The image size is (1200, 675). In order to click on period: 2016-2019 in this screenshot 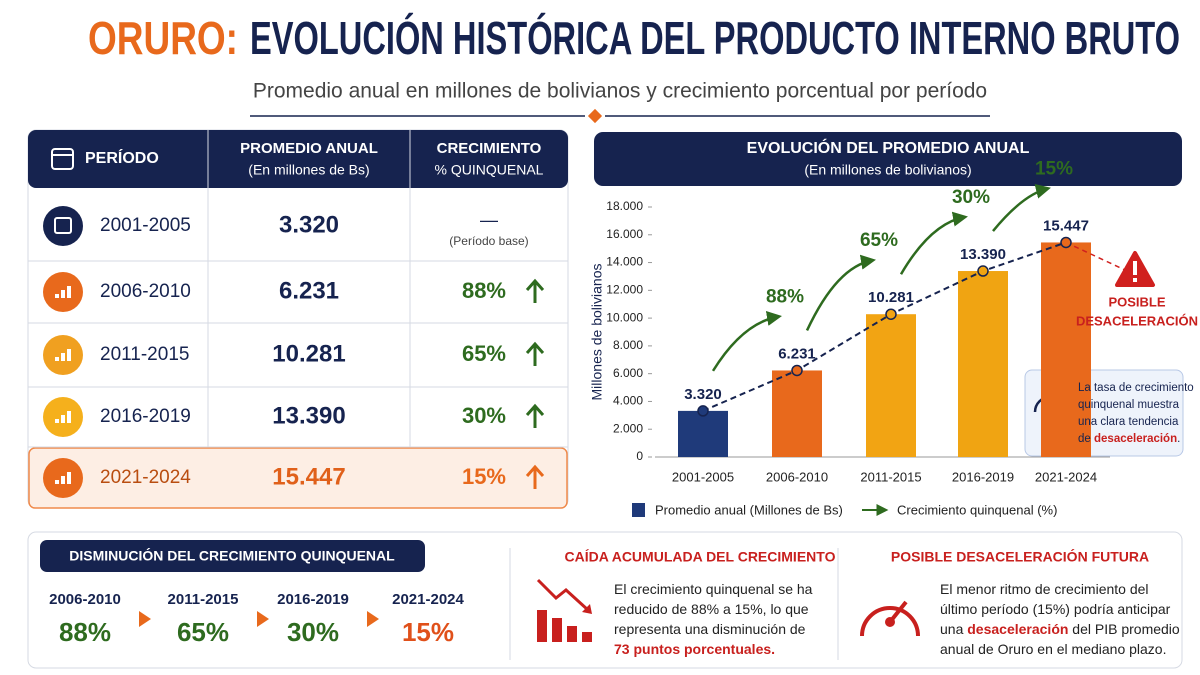, I will do `click(145, 416)`.